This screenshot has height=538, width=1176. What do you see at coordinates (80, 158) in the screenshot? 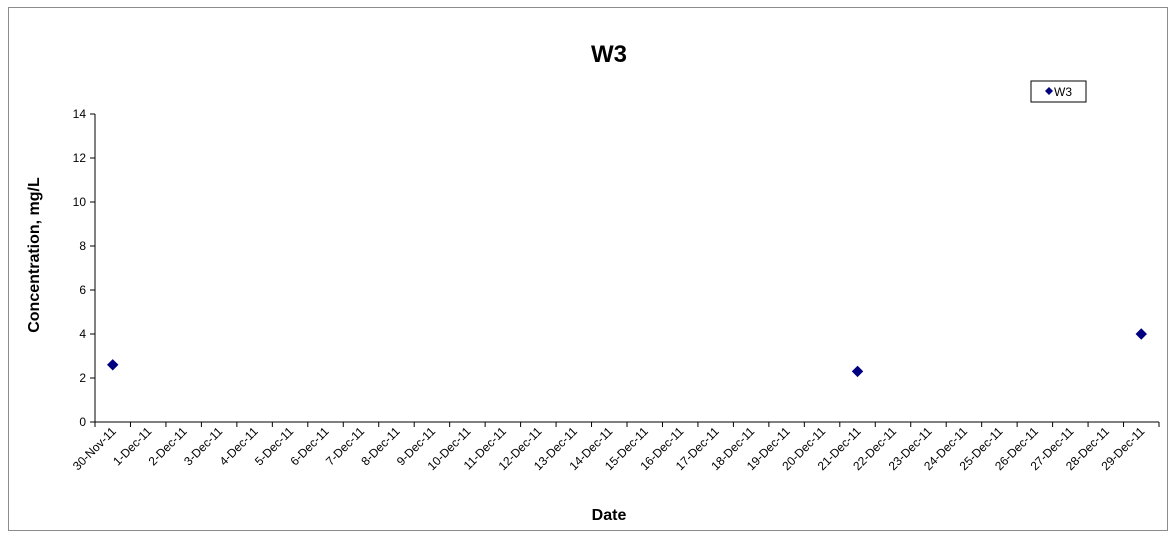
I see `y-tick-label: 12` at bounding box center [80, 158].